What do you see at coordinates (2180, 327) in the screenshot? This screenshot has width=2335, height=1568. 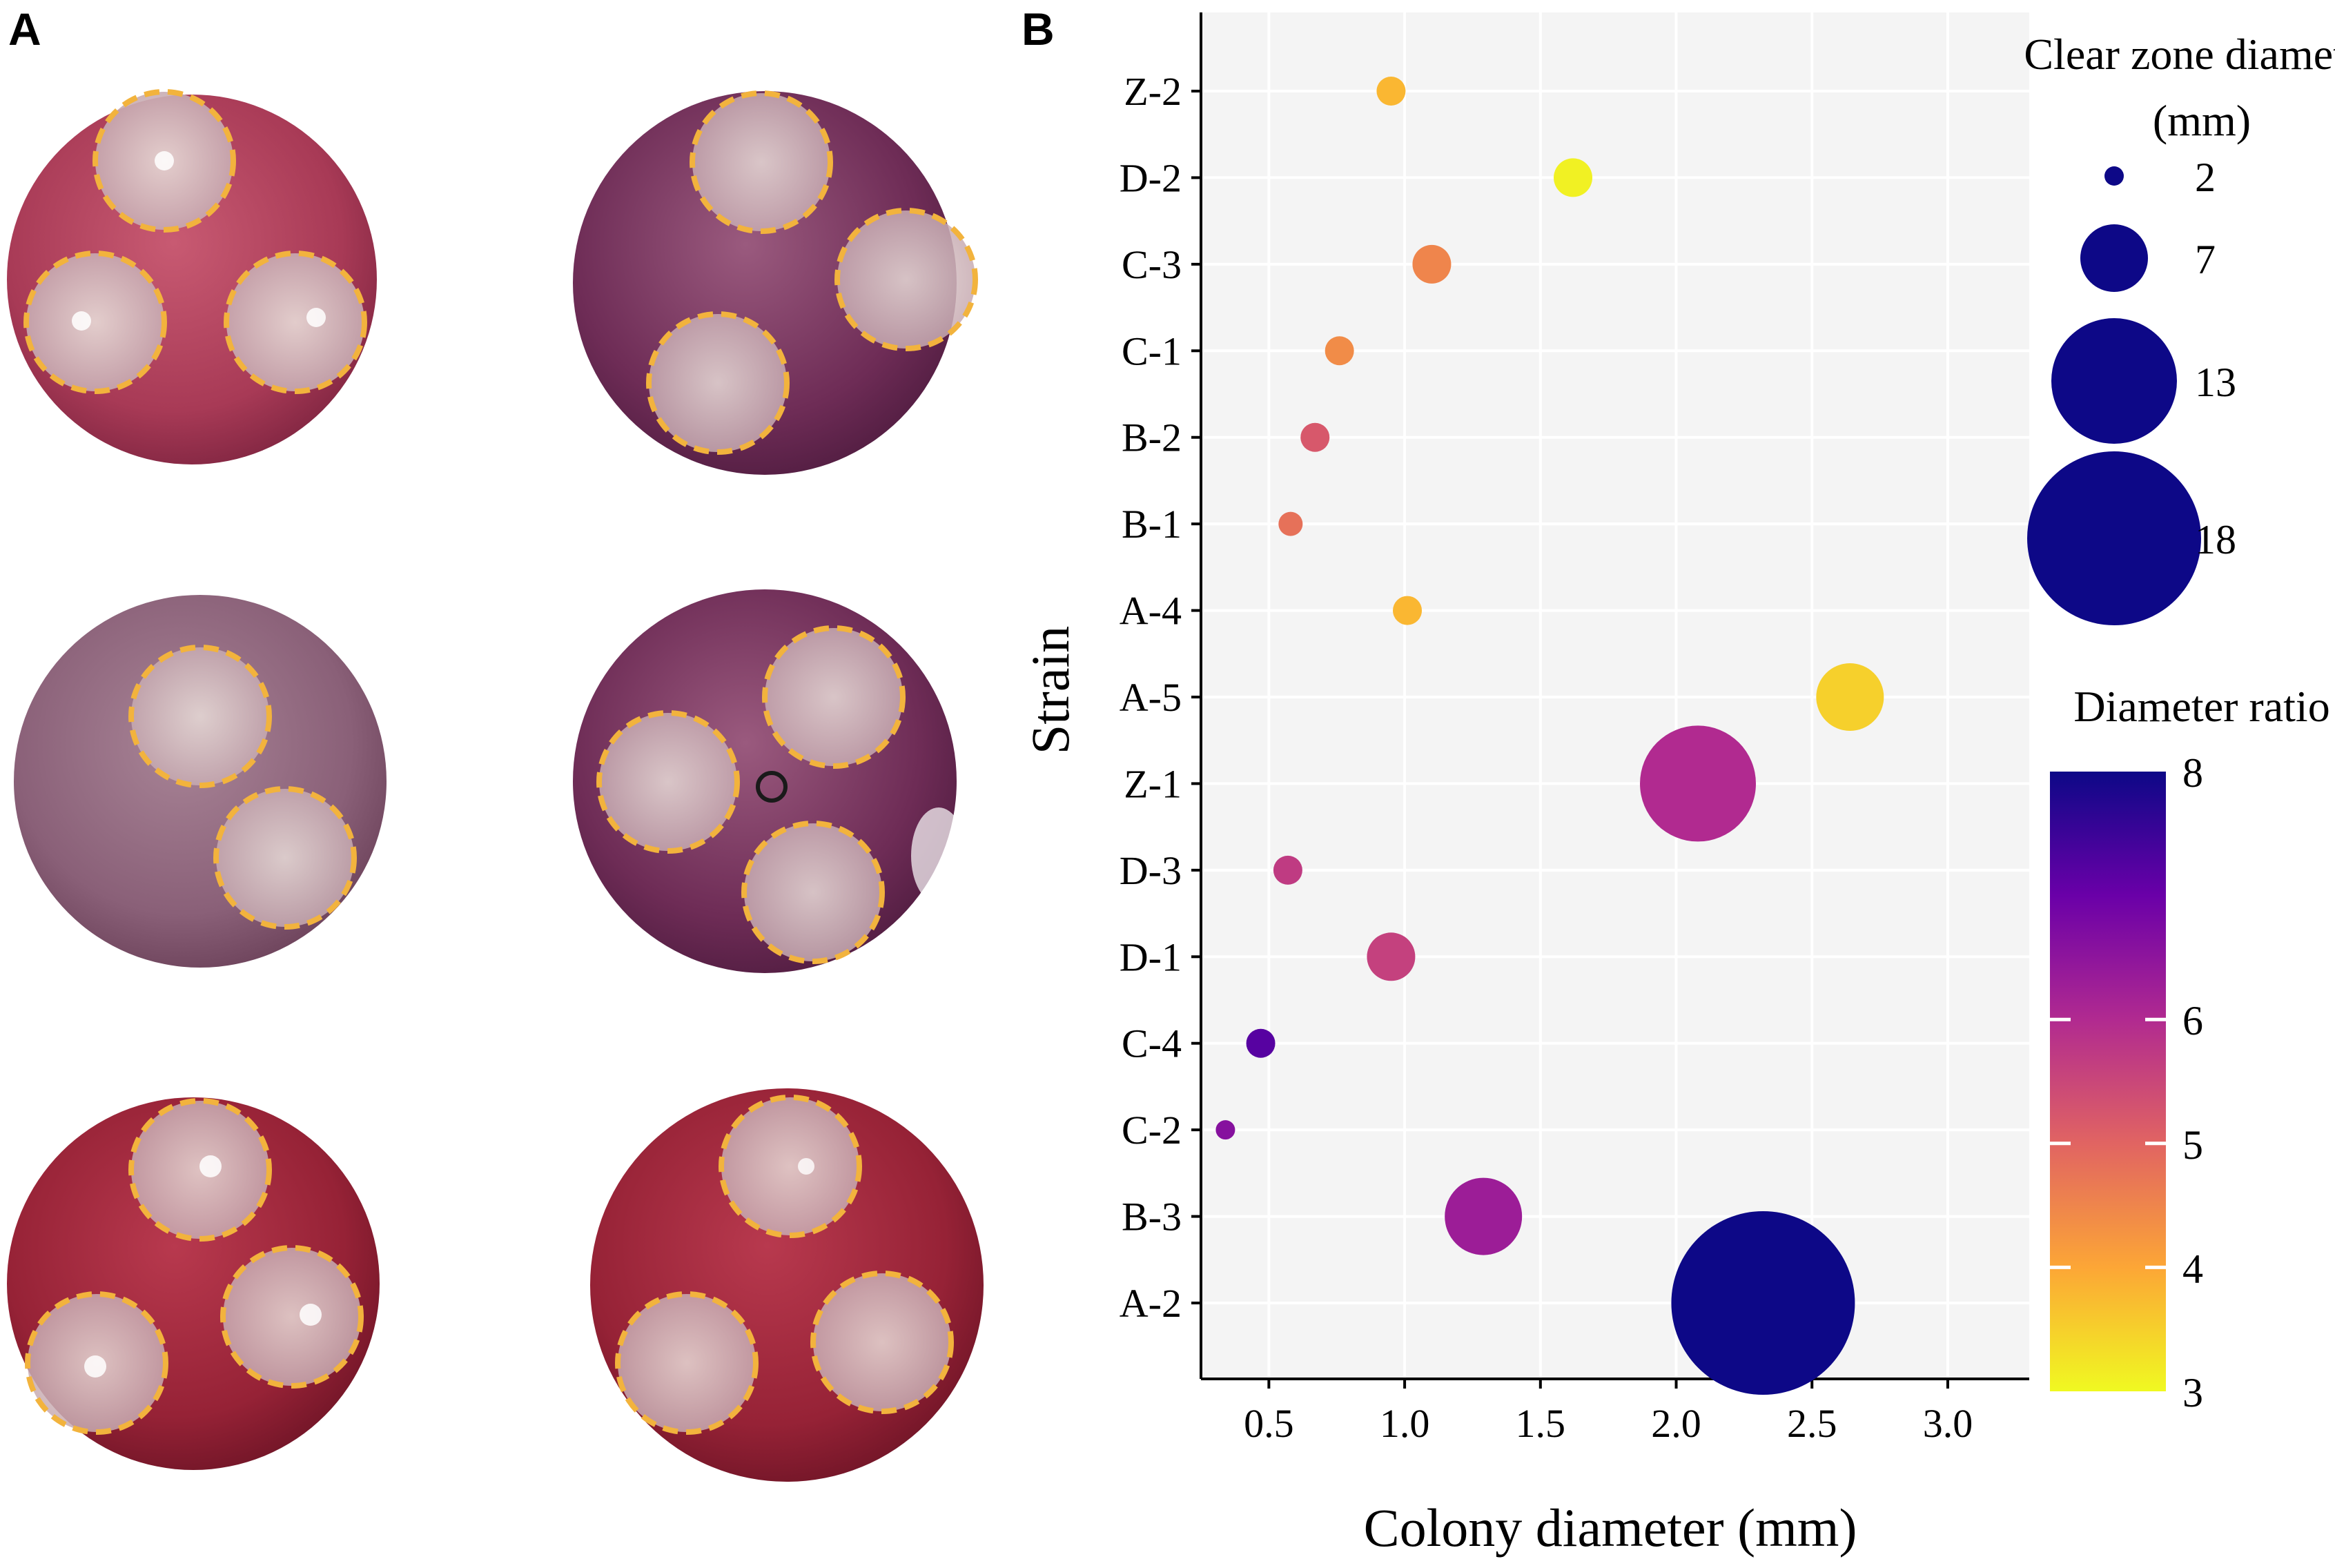 I see `size-legend: Clear zone diameter (mm) 2 7 13 18` at bounding box center [2180, 327].